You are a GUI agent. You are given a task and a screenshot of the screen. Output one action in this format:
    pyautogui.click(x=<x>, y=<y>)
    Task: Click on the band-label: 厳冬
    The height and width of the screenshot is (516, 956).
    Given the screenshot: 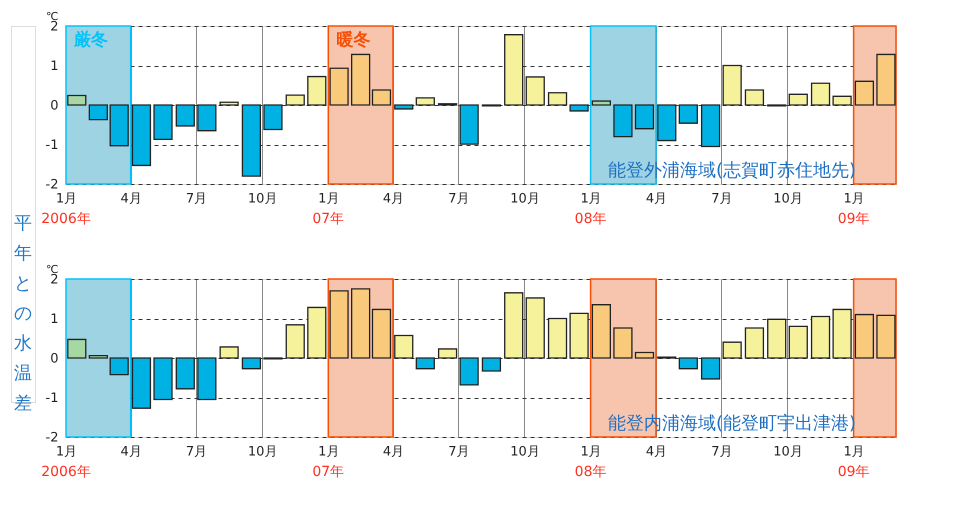 What is the action you would take?
    pyautogui.click(x=90, y=40)
    